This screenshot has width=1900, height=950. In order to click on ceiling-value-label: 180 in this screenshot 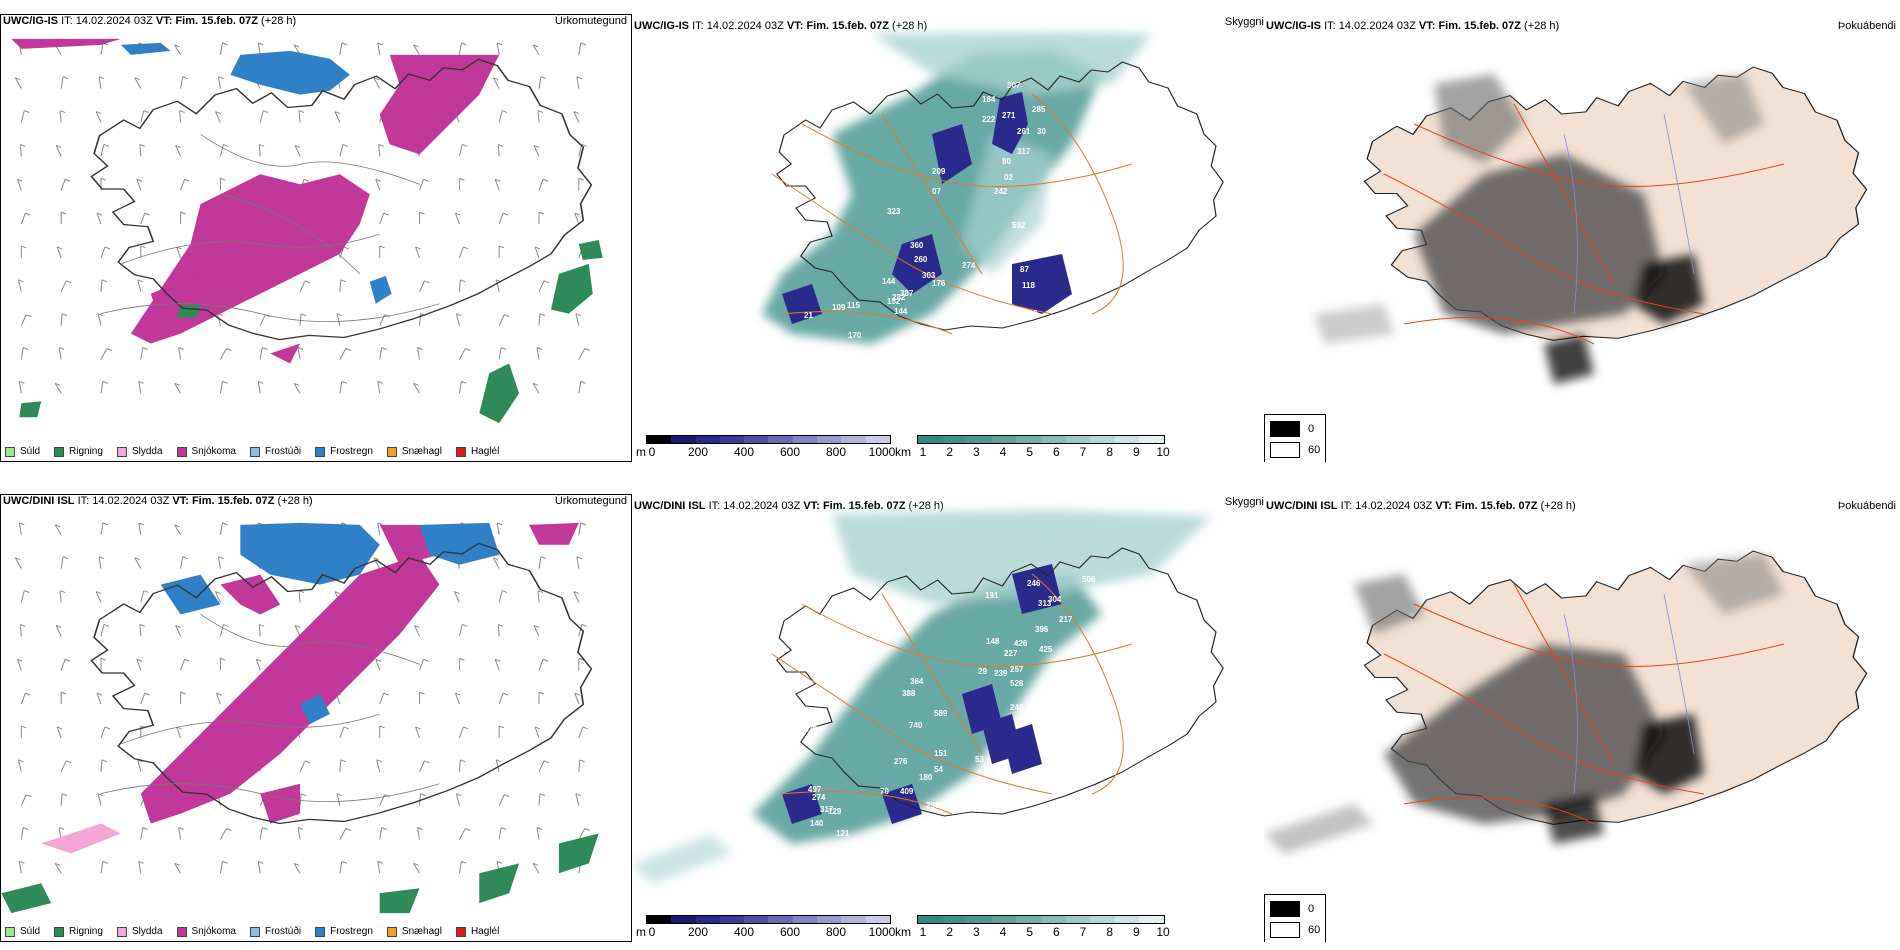, I will do `click(926, 777)`.